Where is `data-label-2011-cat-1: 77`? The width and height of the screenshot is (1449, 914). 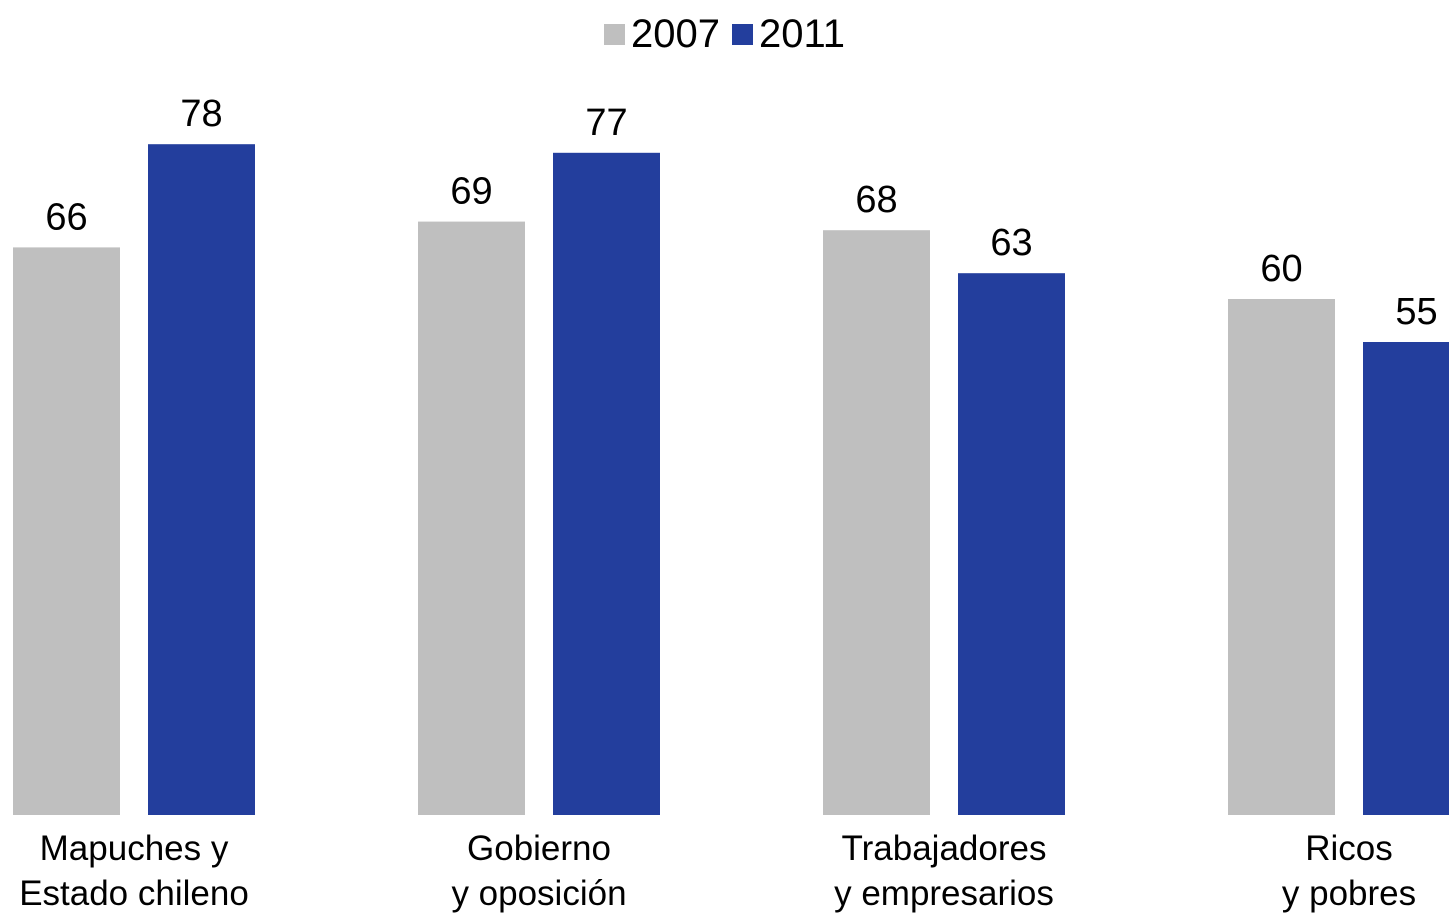
data-label-2011-cat-1: 77 is located at coordinates (606, 123).